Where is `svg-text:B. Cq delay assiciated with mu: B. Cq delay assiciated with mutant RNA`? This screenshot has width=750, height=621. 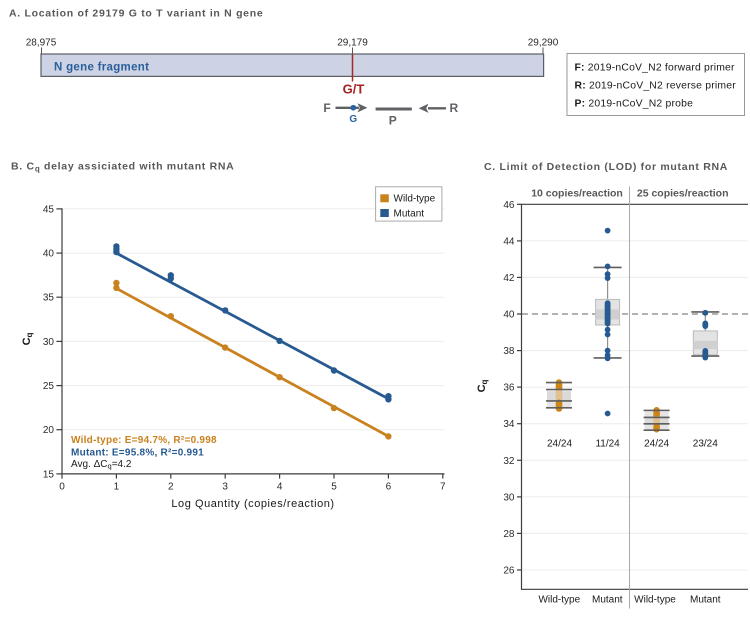 svg-text:B. Cq delay assiciated with mu: B. Cq delay assiciated with mutant RNA is located at coordinates (122, 167).